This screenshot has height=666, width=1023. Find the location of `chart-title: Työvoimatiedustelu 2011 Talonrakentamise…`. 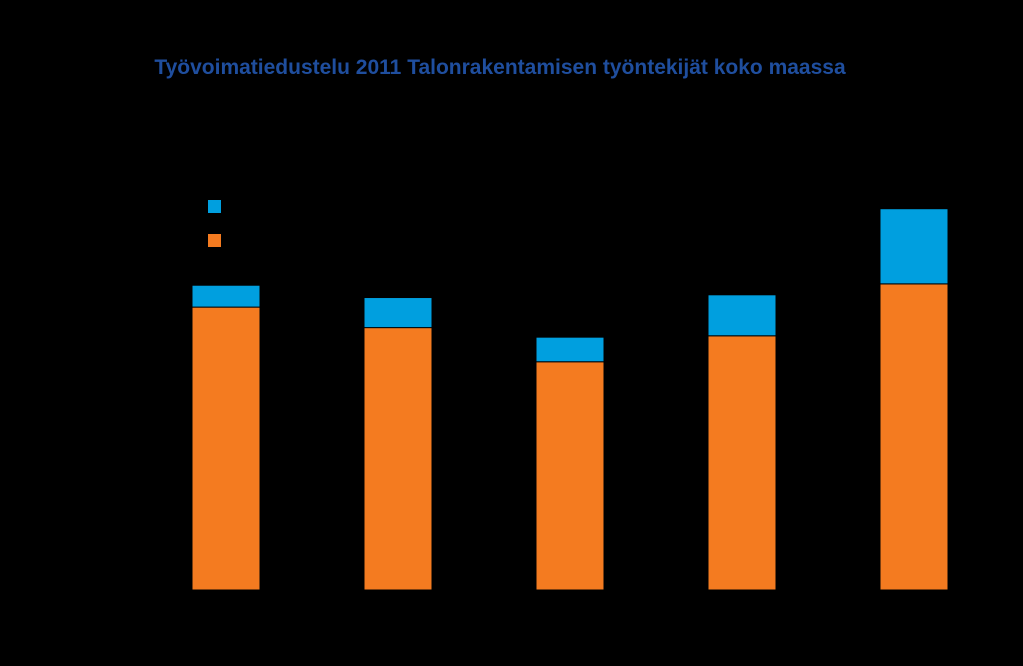

chart-title: Työvoimatiedustelu 2011 Talonrakentamise… is located at coordinates (500, 67).